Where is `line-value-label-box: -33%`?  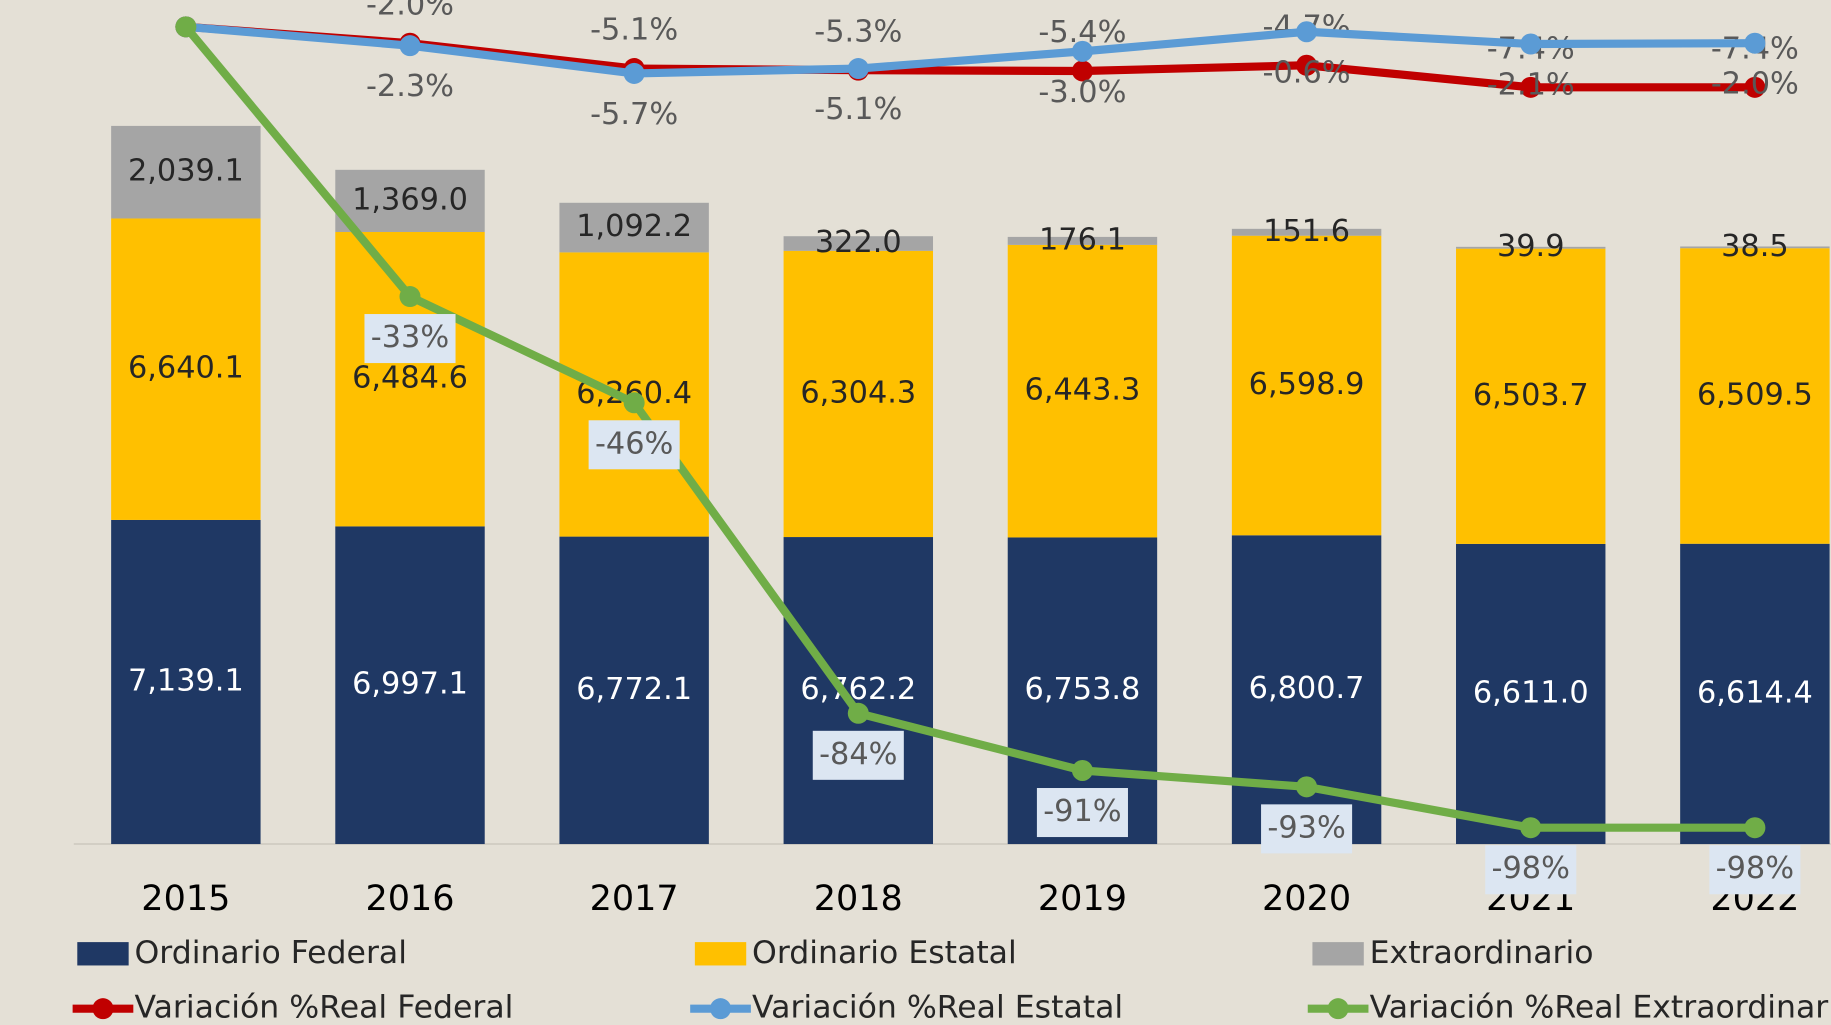 line-value-label-box: -33% is located at coordinates (410, 339).